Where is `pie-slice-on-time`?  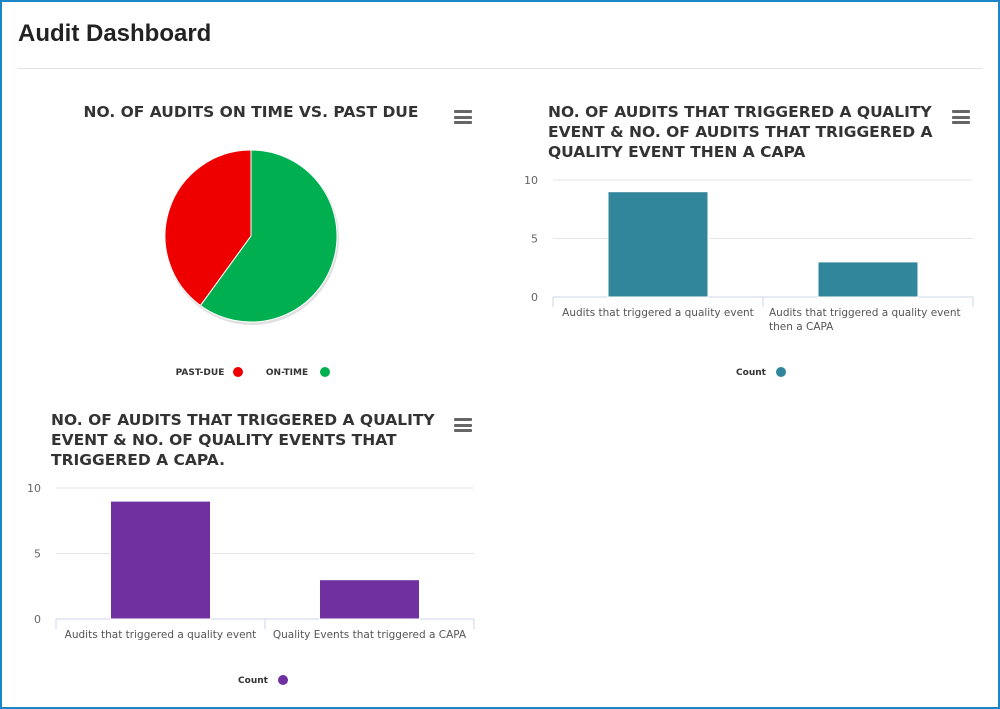 pie-slice-on-time is located at coordinates (268, 236).